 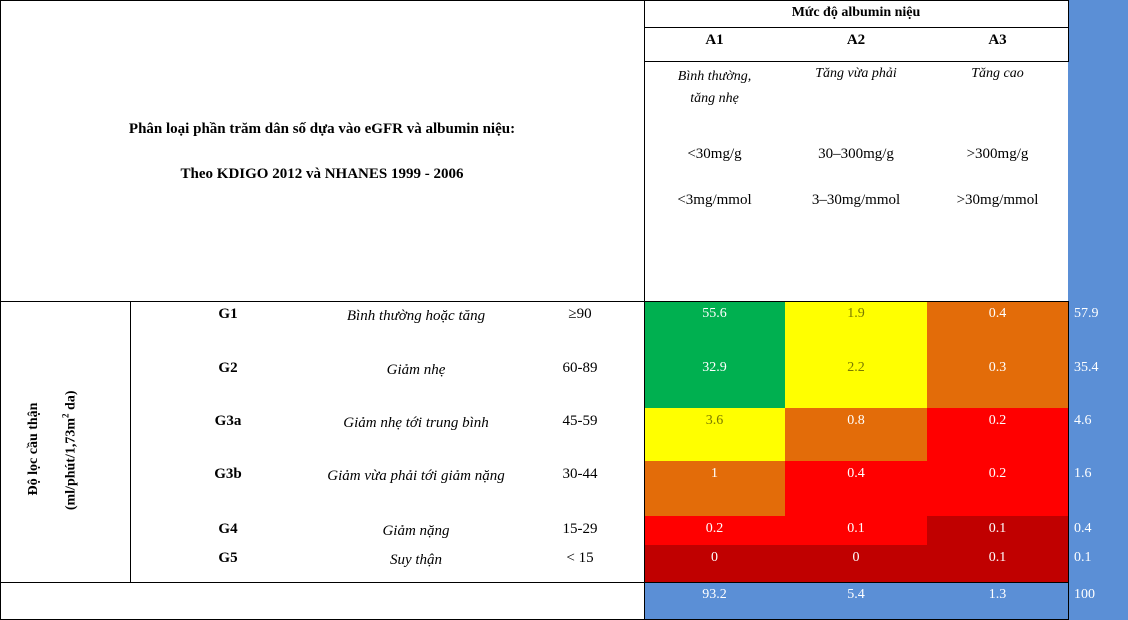 I want to click on rule-left, so click(x=0, y=310).